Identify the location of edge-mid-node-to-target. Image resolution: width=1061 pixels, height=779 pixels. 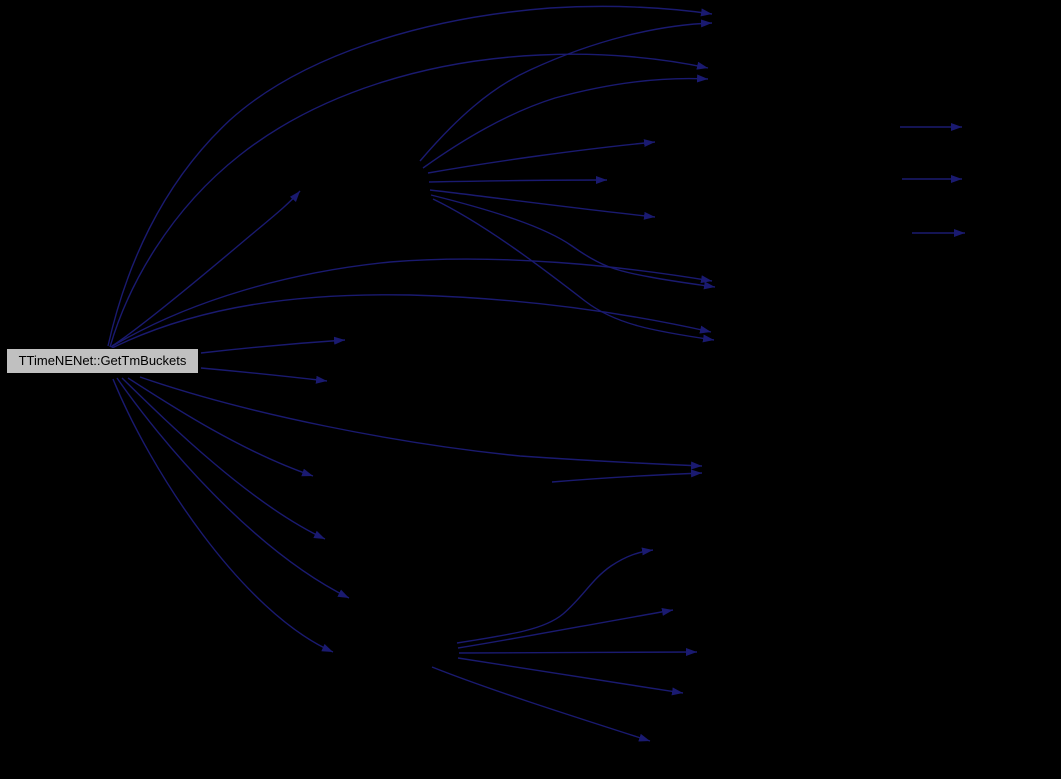
(627, 476).